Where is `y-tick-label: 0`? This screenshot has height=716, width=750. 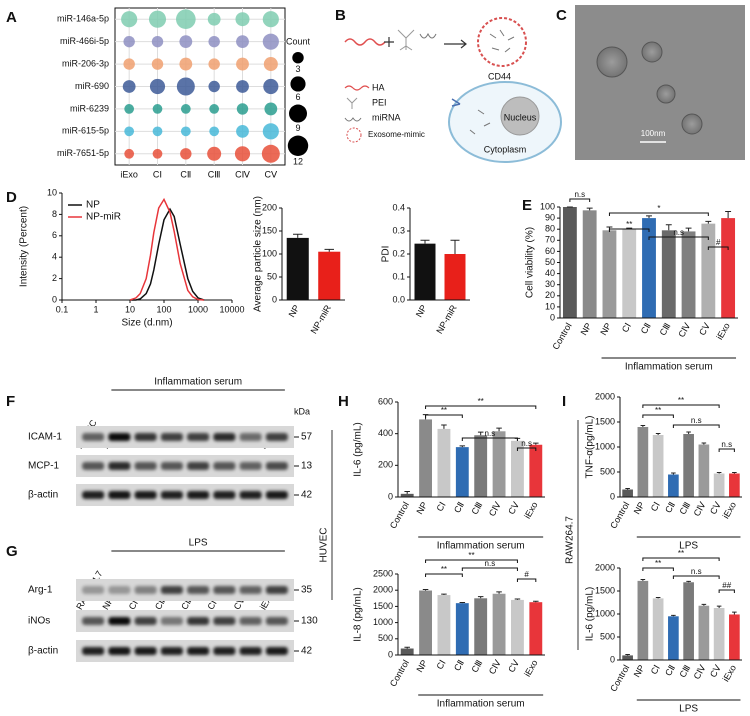 y-tick-label: 0 is located at coordinates (54, 299).